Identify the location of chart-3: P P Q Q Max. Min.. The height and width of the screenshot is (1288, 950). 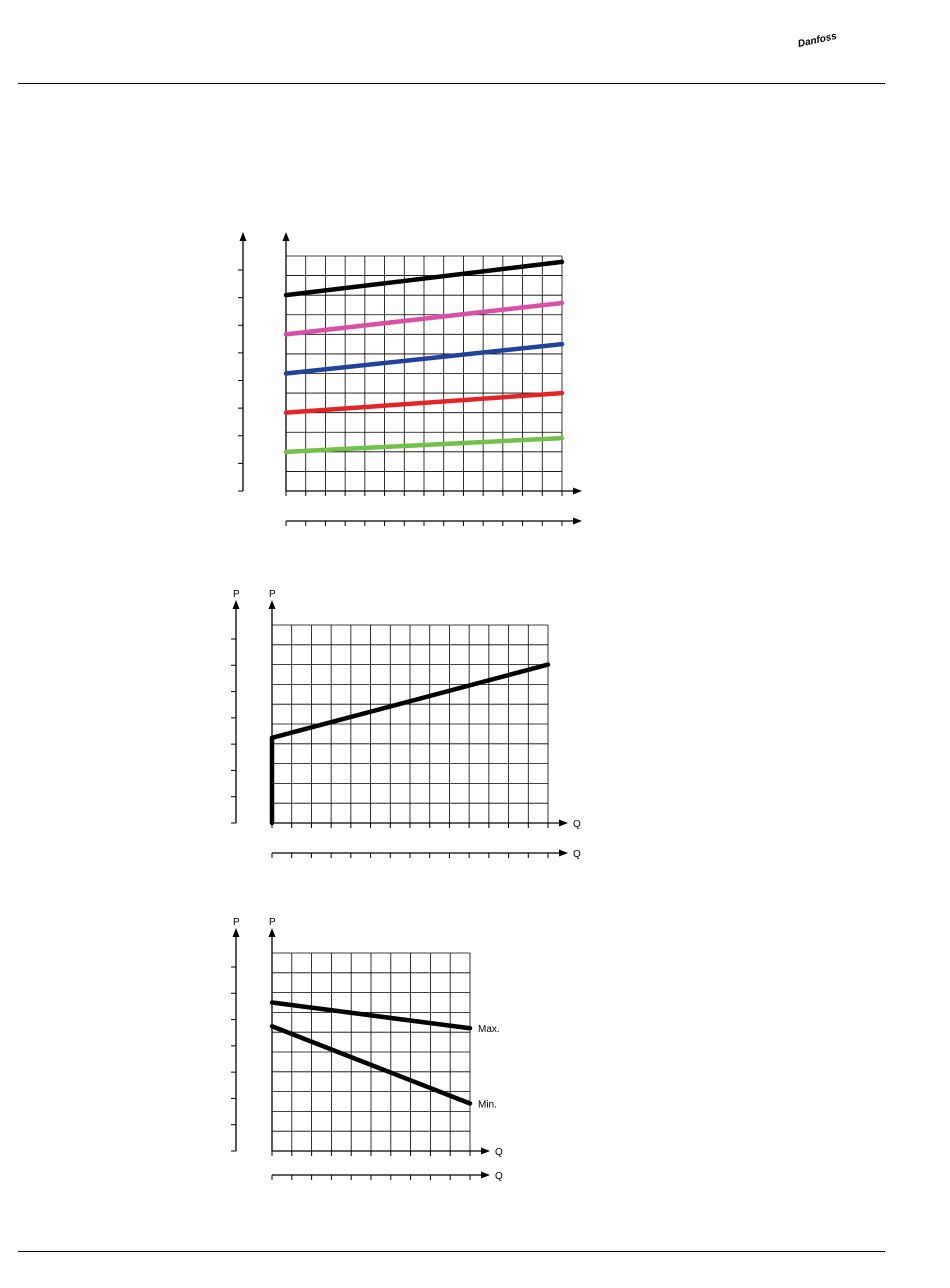
(367, 1049).